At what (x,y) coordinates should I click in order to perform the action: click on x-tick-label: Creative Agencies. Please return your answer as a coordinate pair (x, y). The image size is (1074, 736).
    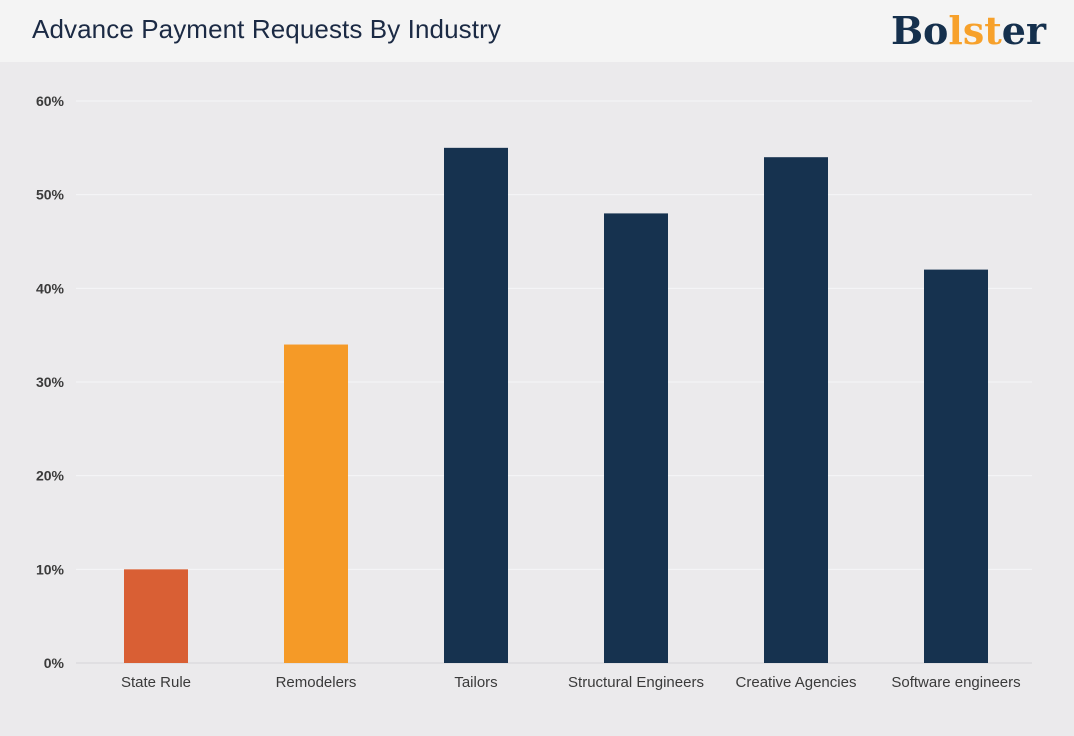
    Looking at the image, I should click on (796, 682).